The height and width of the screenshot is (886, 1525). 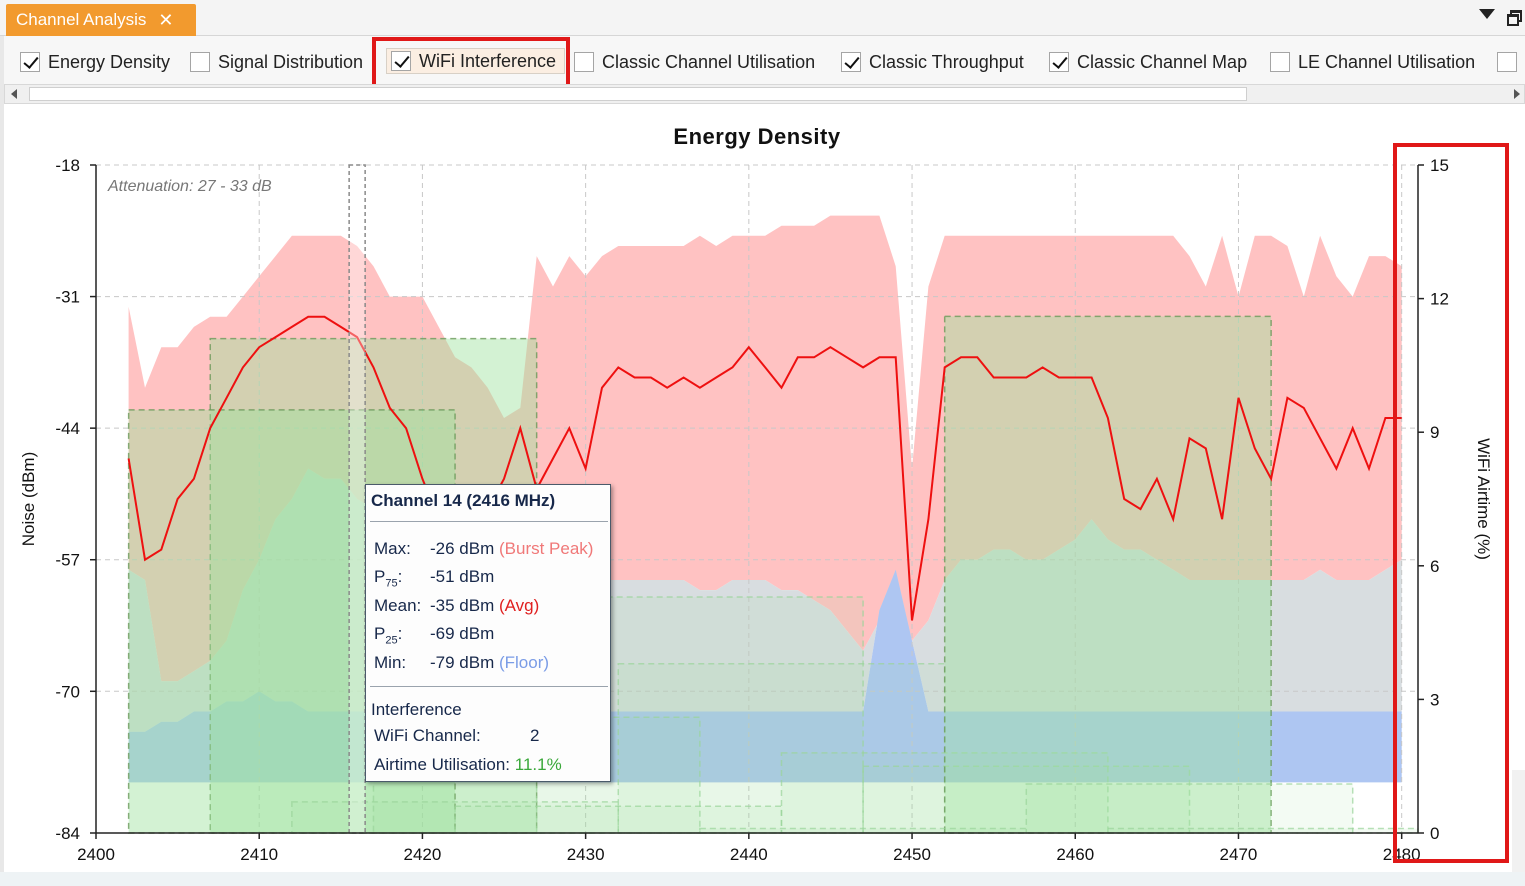 I want to click on tab-bar: Channel Analysis ✕, so click(x=762, y=18).